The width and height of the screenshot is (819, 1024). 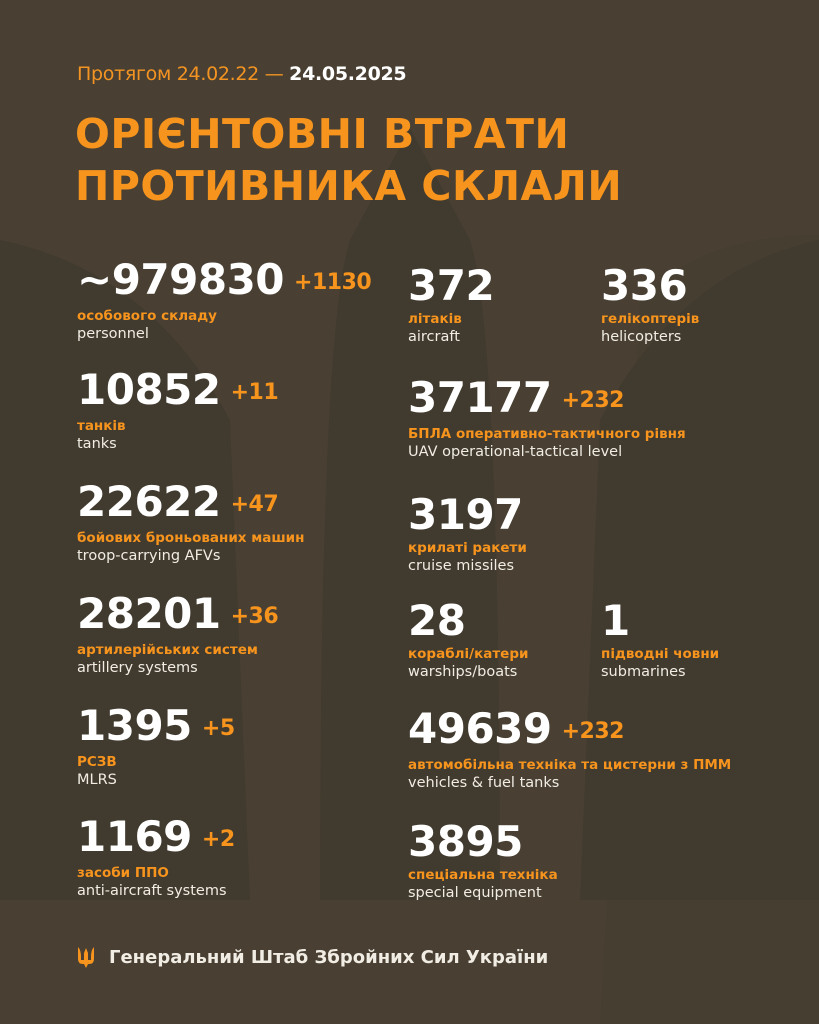 I want to click on stat-increment: +1130, so click(x=333, y=282).